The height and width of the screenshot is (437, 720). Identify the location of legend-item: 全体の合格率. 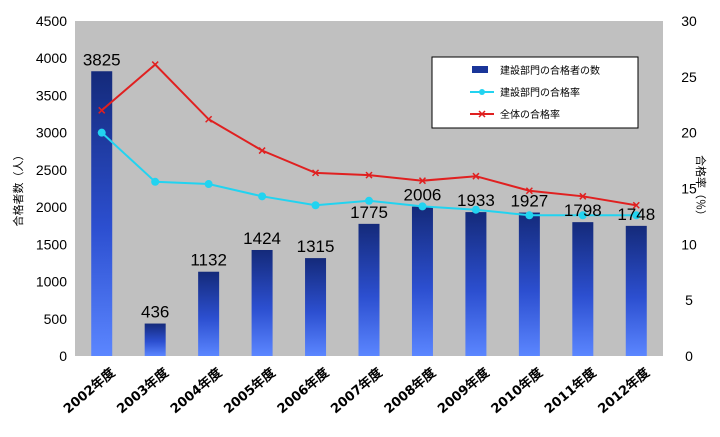
(515, 114).